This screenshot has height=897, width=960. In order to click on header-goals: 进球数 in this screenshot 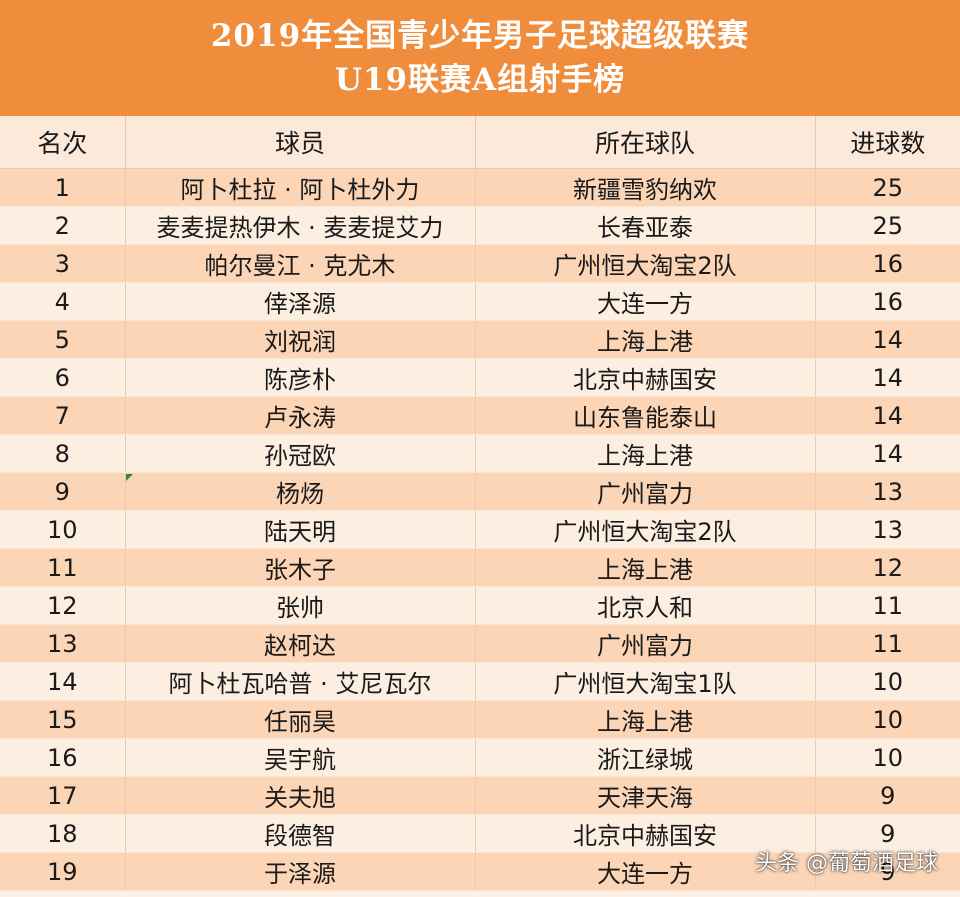, I will do `click(887, 142)`.